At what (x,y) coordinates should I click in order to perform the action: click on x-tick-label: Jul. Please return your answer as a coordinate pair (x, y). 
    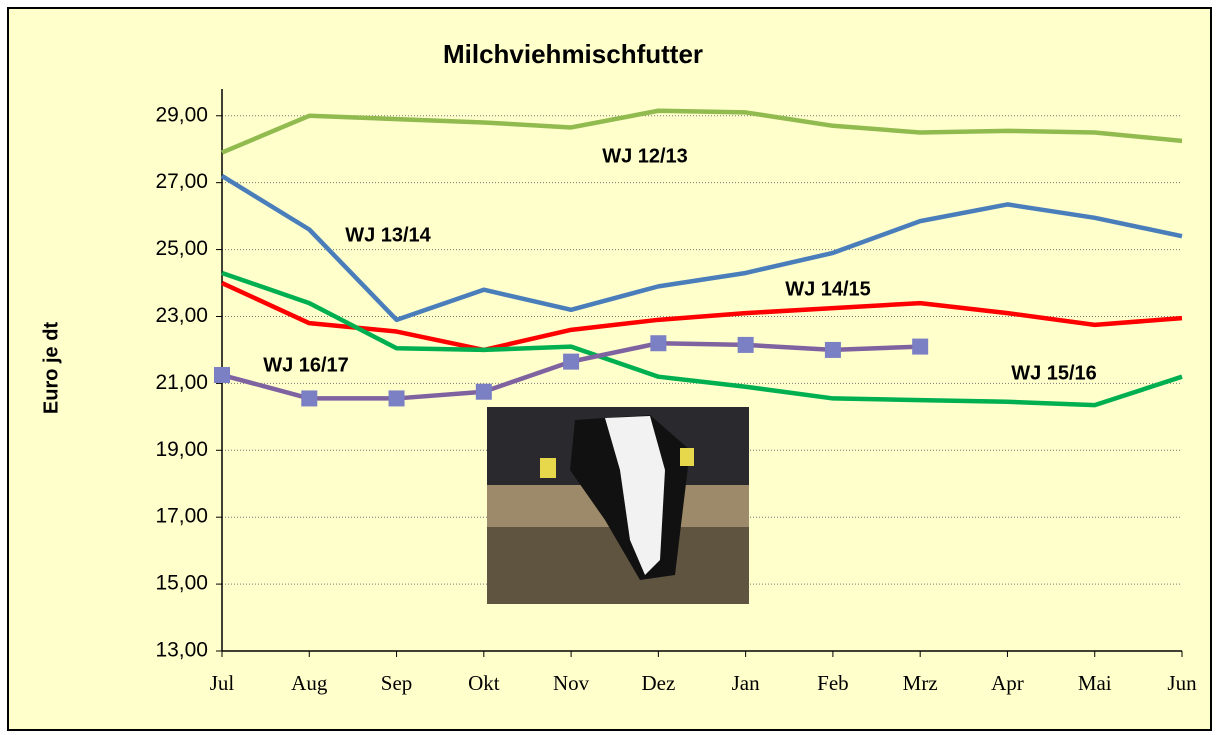
    Looking at the image, I should click on (222, 683).